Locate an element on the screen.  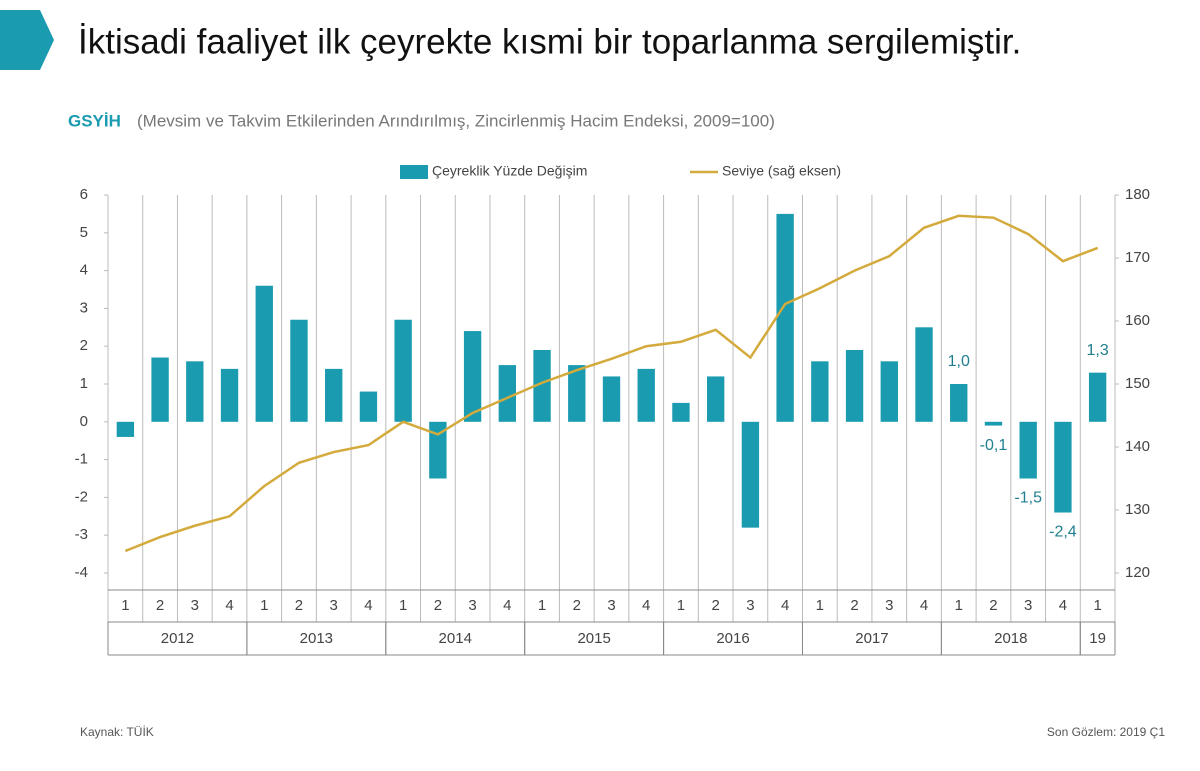
group-label: 2016 is located at coordinates (732, 638).